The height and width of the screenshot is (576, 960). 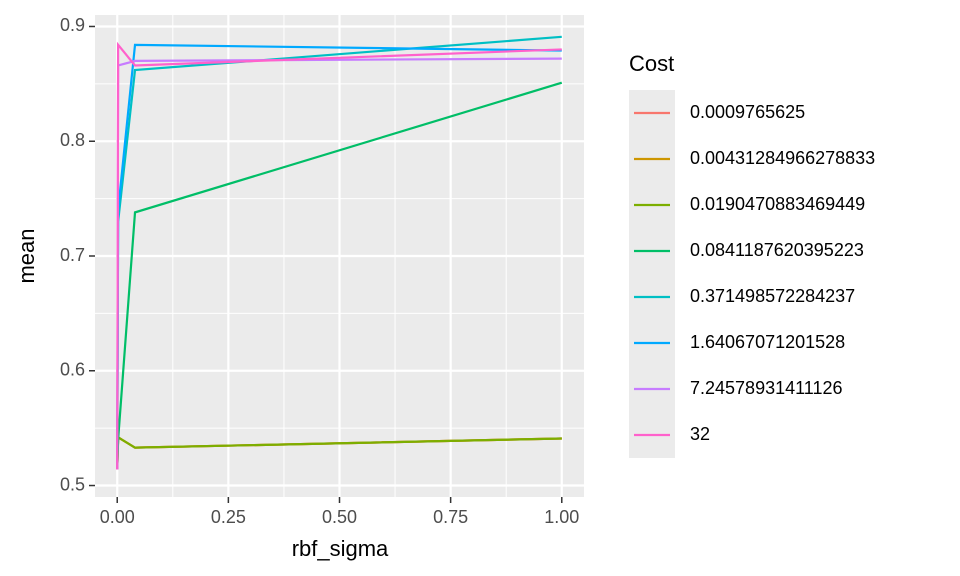 What do you see at coordinates (772, 296) in the screenshot?
I see `legend-label: 0.371498572284237` at bounding box center [772, 296].